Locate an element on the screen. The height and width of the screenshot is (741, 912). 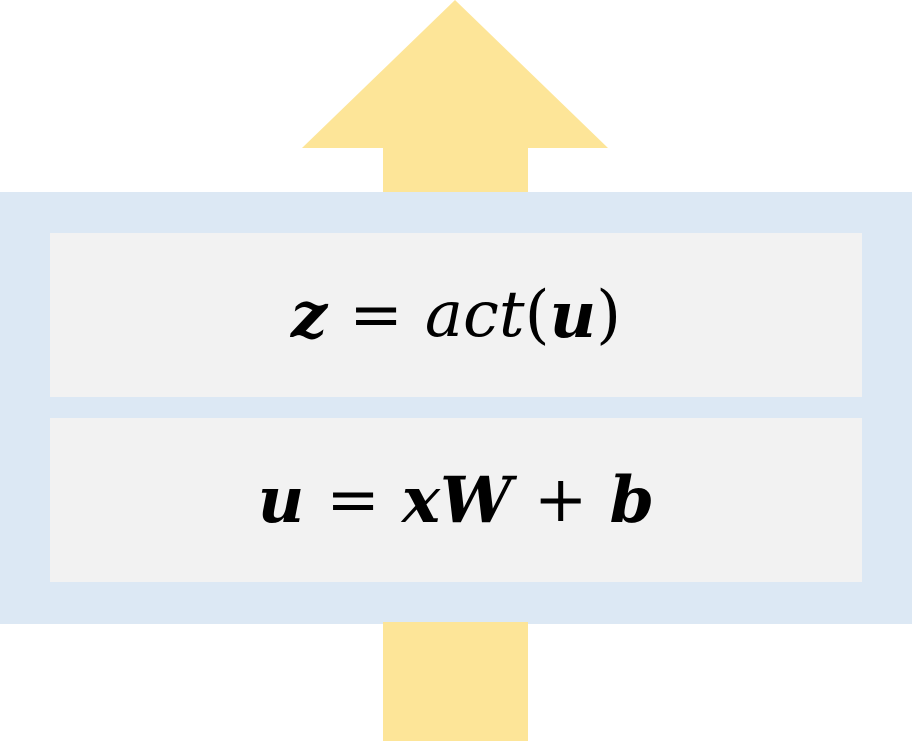
arrow-shaft-lower is located at coordinates (455, 681).